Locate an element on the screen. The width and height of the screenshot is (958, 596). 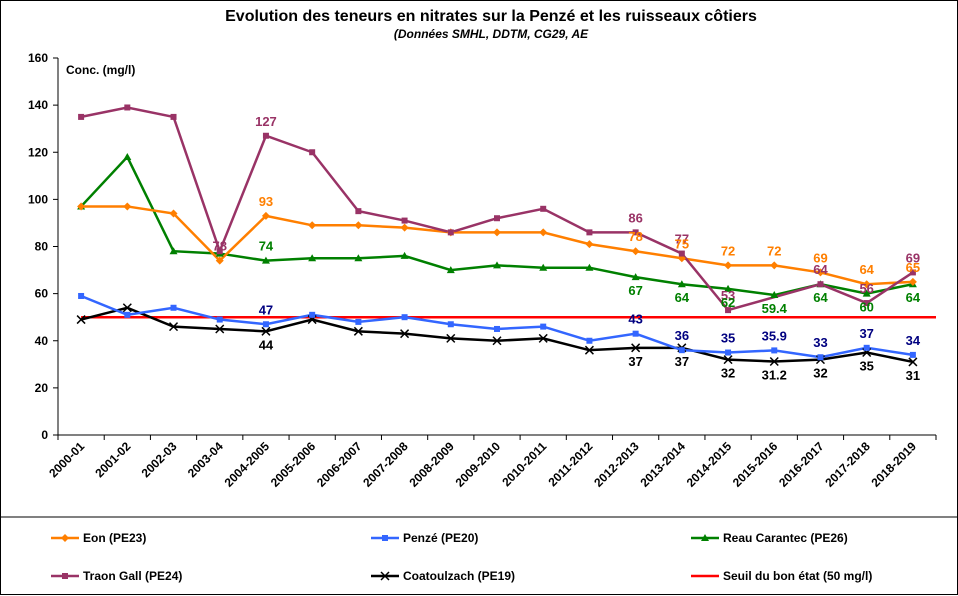
legend-label: Penzé (PE20) is located at coordinates (440, 538).